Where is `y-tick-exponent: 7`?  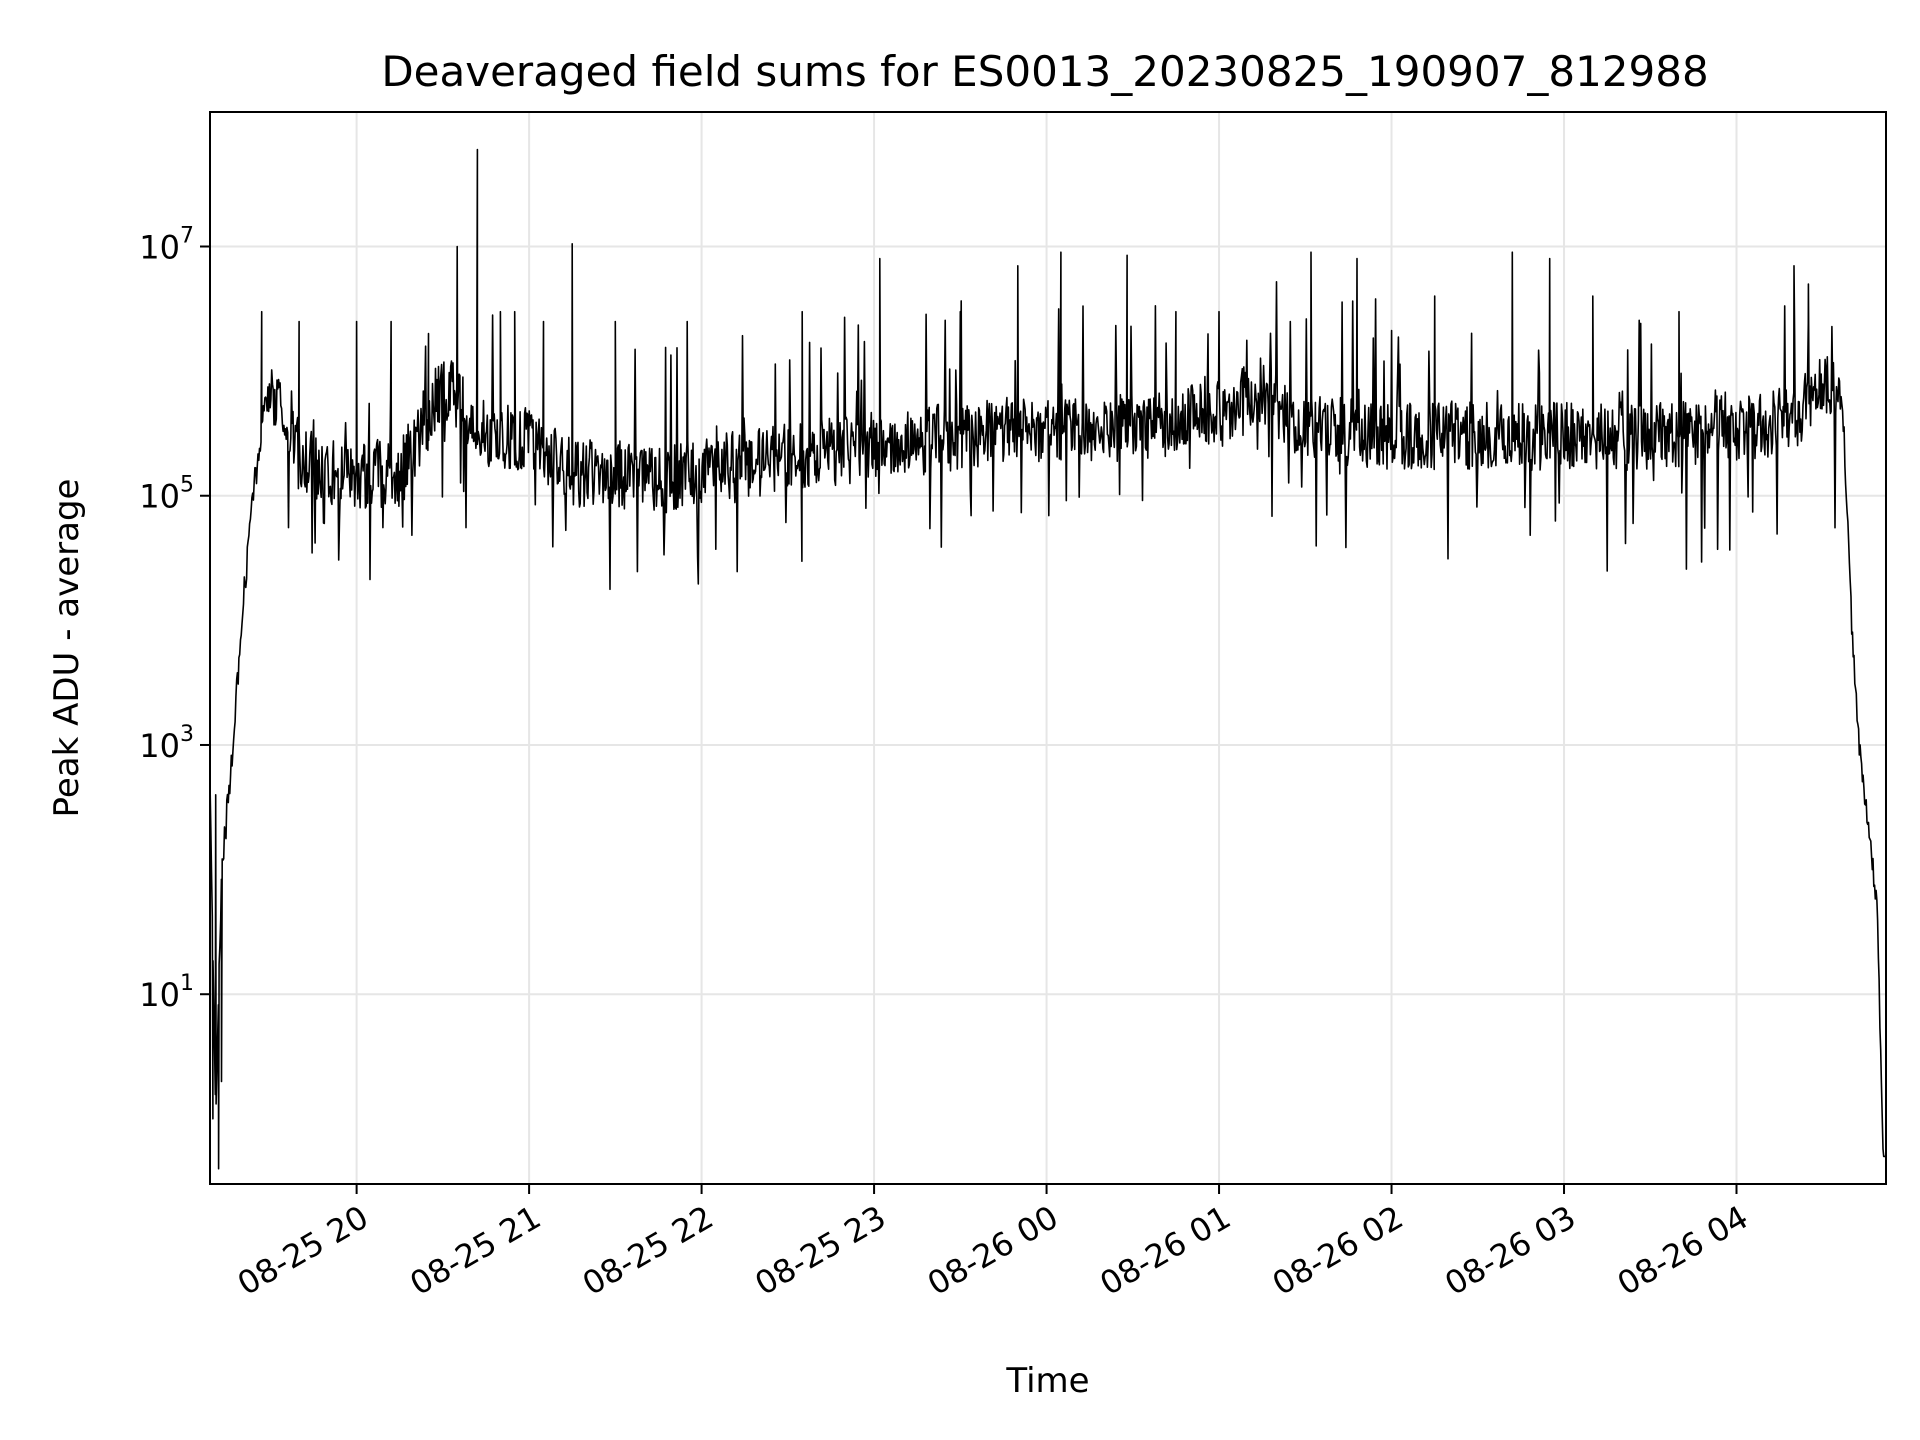 y-tick-exponent: 7 is located at coordinates (187, 235).